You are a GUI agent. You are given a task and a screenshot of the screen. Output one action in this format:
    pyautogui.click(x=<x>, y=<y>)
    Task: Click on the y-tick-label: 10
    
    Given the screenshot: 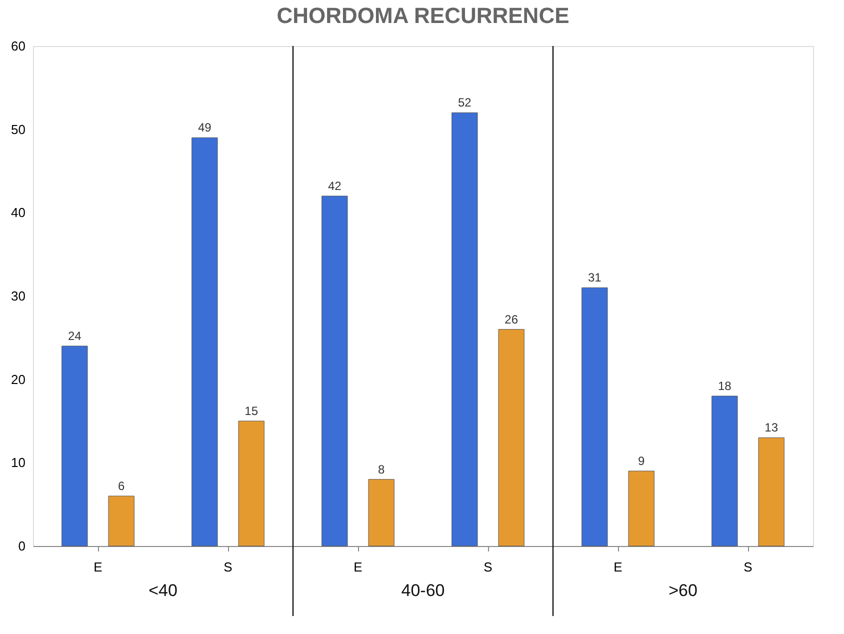 What is the action you would take?
    pyautogui.click(x=18, y=462)
    